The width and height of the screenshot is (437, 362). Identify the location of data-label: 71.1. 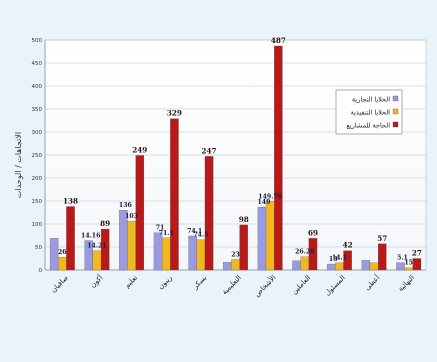
(166, 233).